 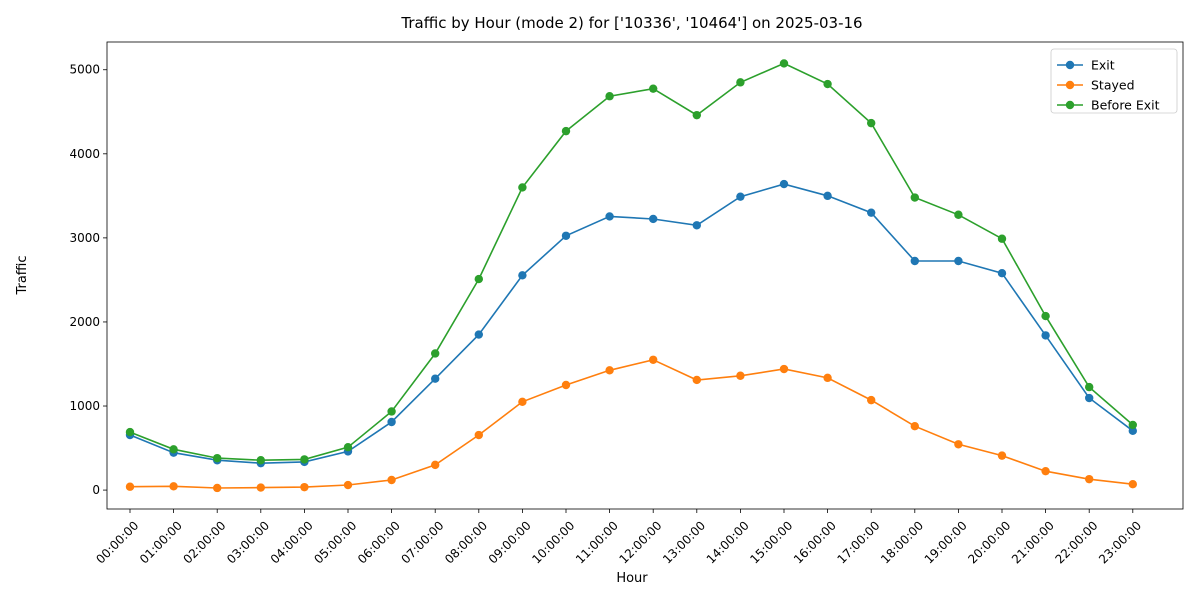 What do you see at coordinates (84, 154) in the screenshot?
I see `y-tick-label: 4000` at bounding box center [84, 154].